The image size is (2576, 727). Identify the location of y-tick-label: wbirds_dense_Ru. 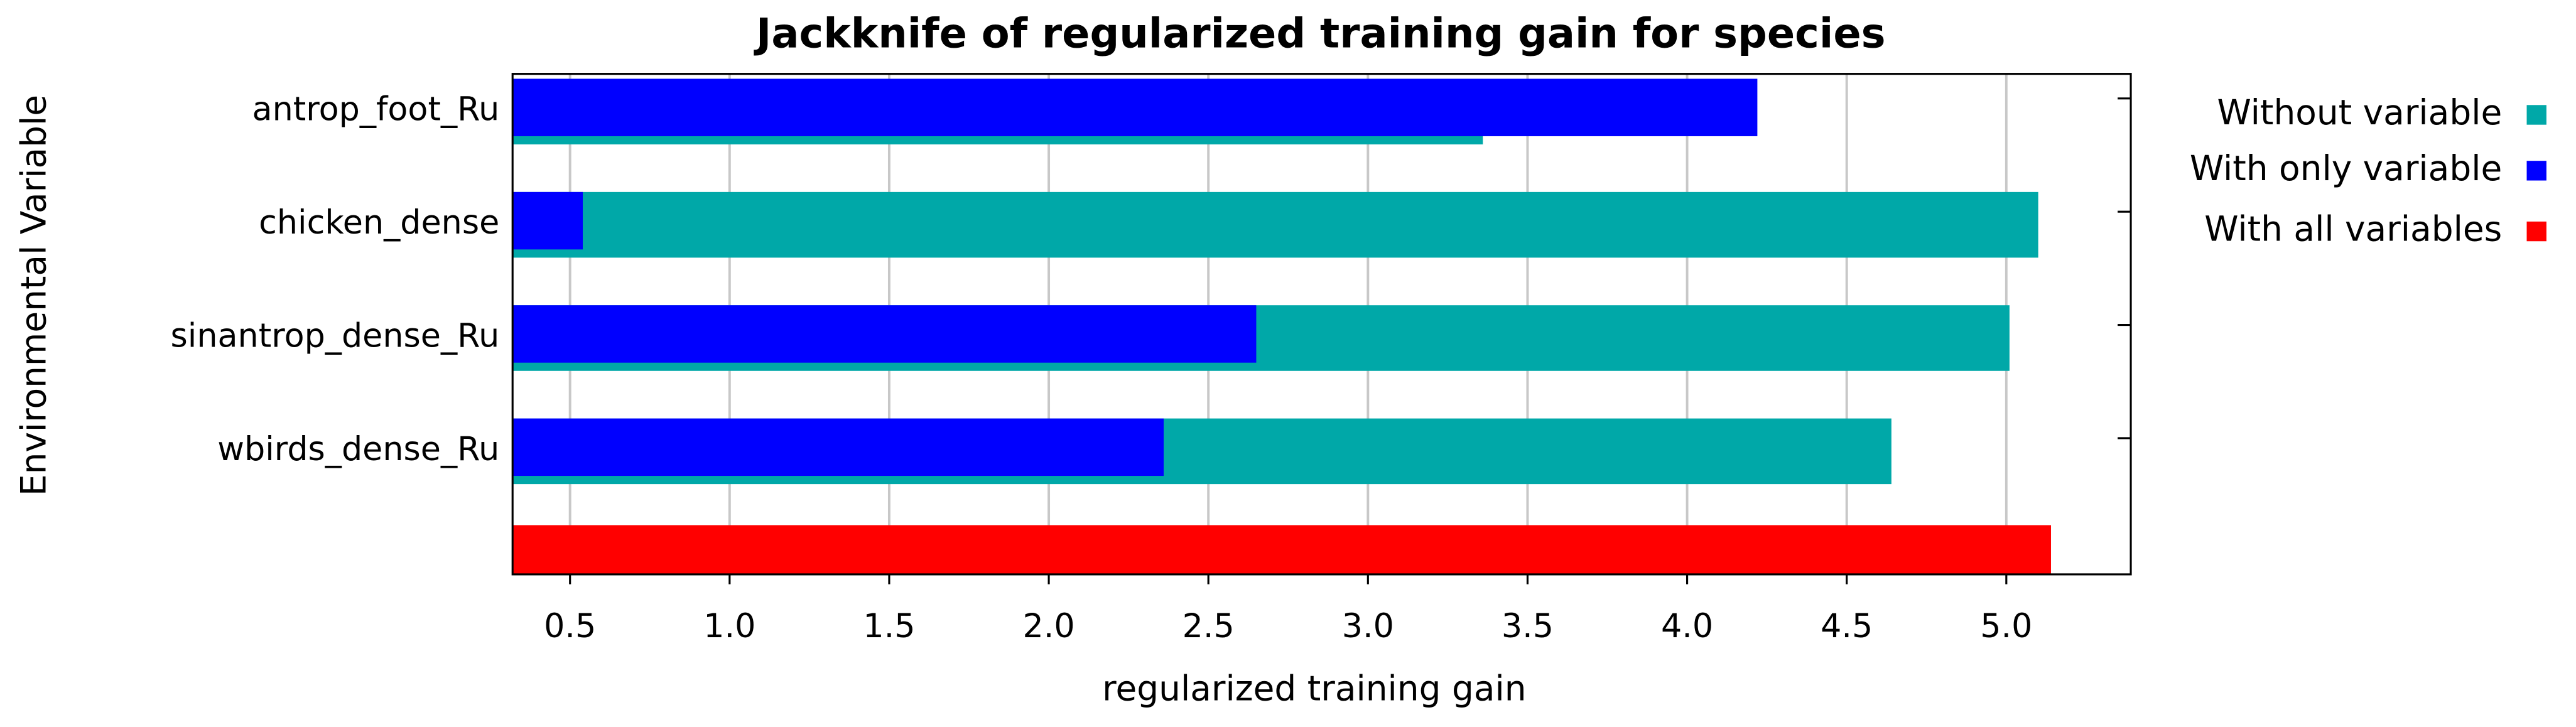
(358, 449).